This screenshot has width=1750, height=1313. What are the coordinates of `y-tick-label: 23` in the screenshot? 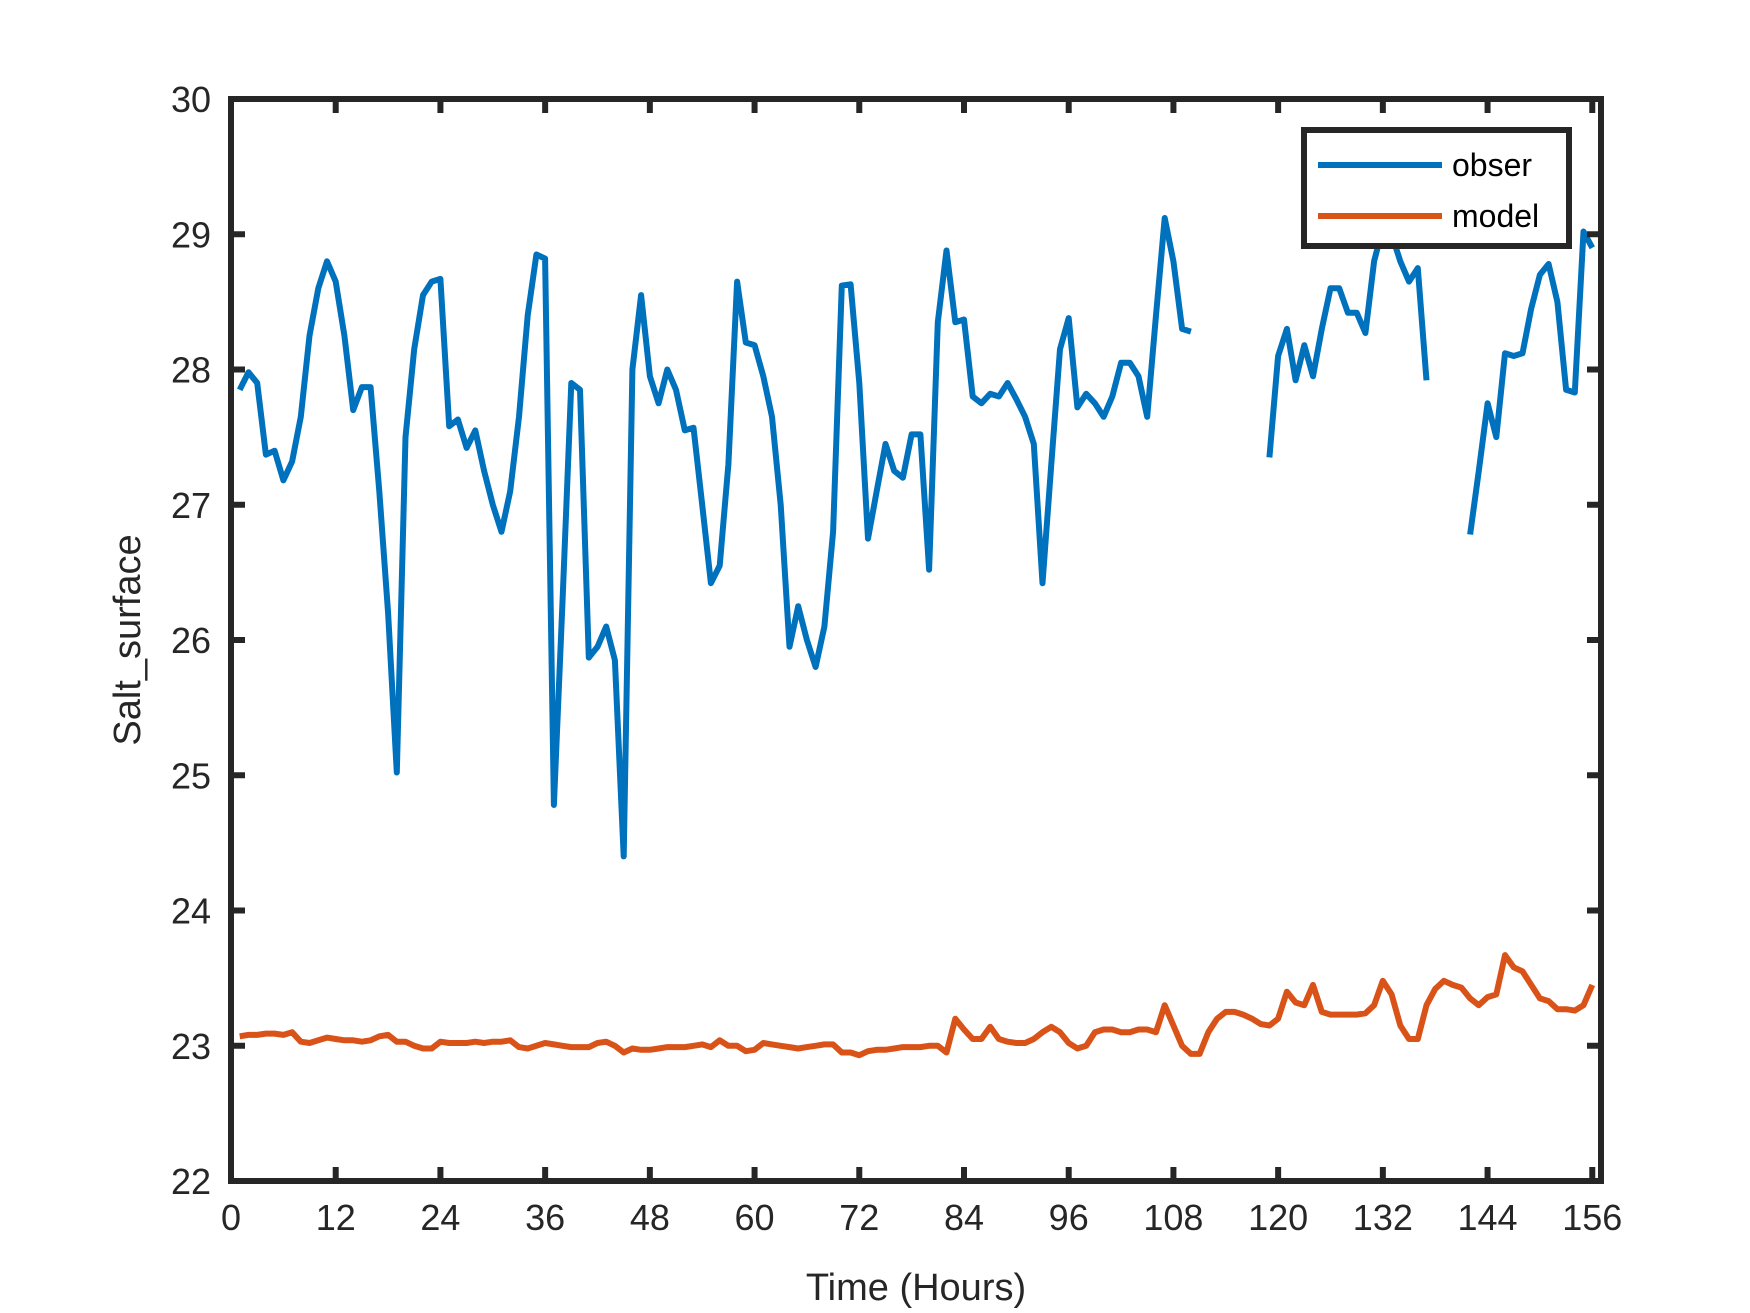 It's located at (191, 1046).